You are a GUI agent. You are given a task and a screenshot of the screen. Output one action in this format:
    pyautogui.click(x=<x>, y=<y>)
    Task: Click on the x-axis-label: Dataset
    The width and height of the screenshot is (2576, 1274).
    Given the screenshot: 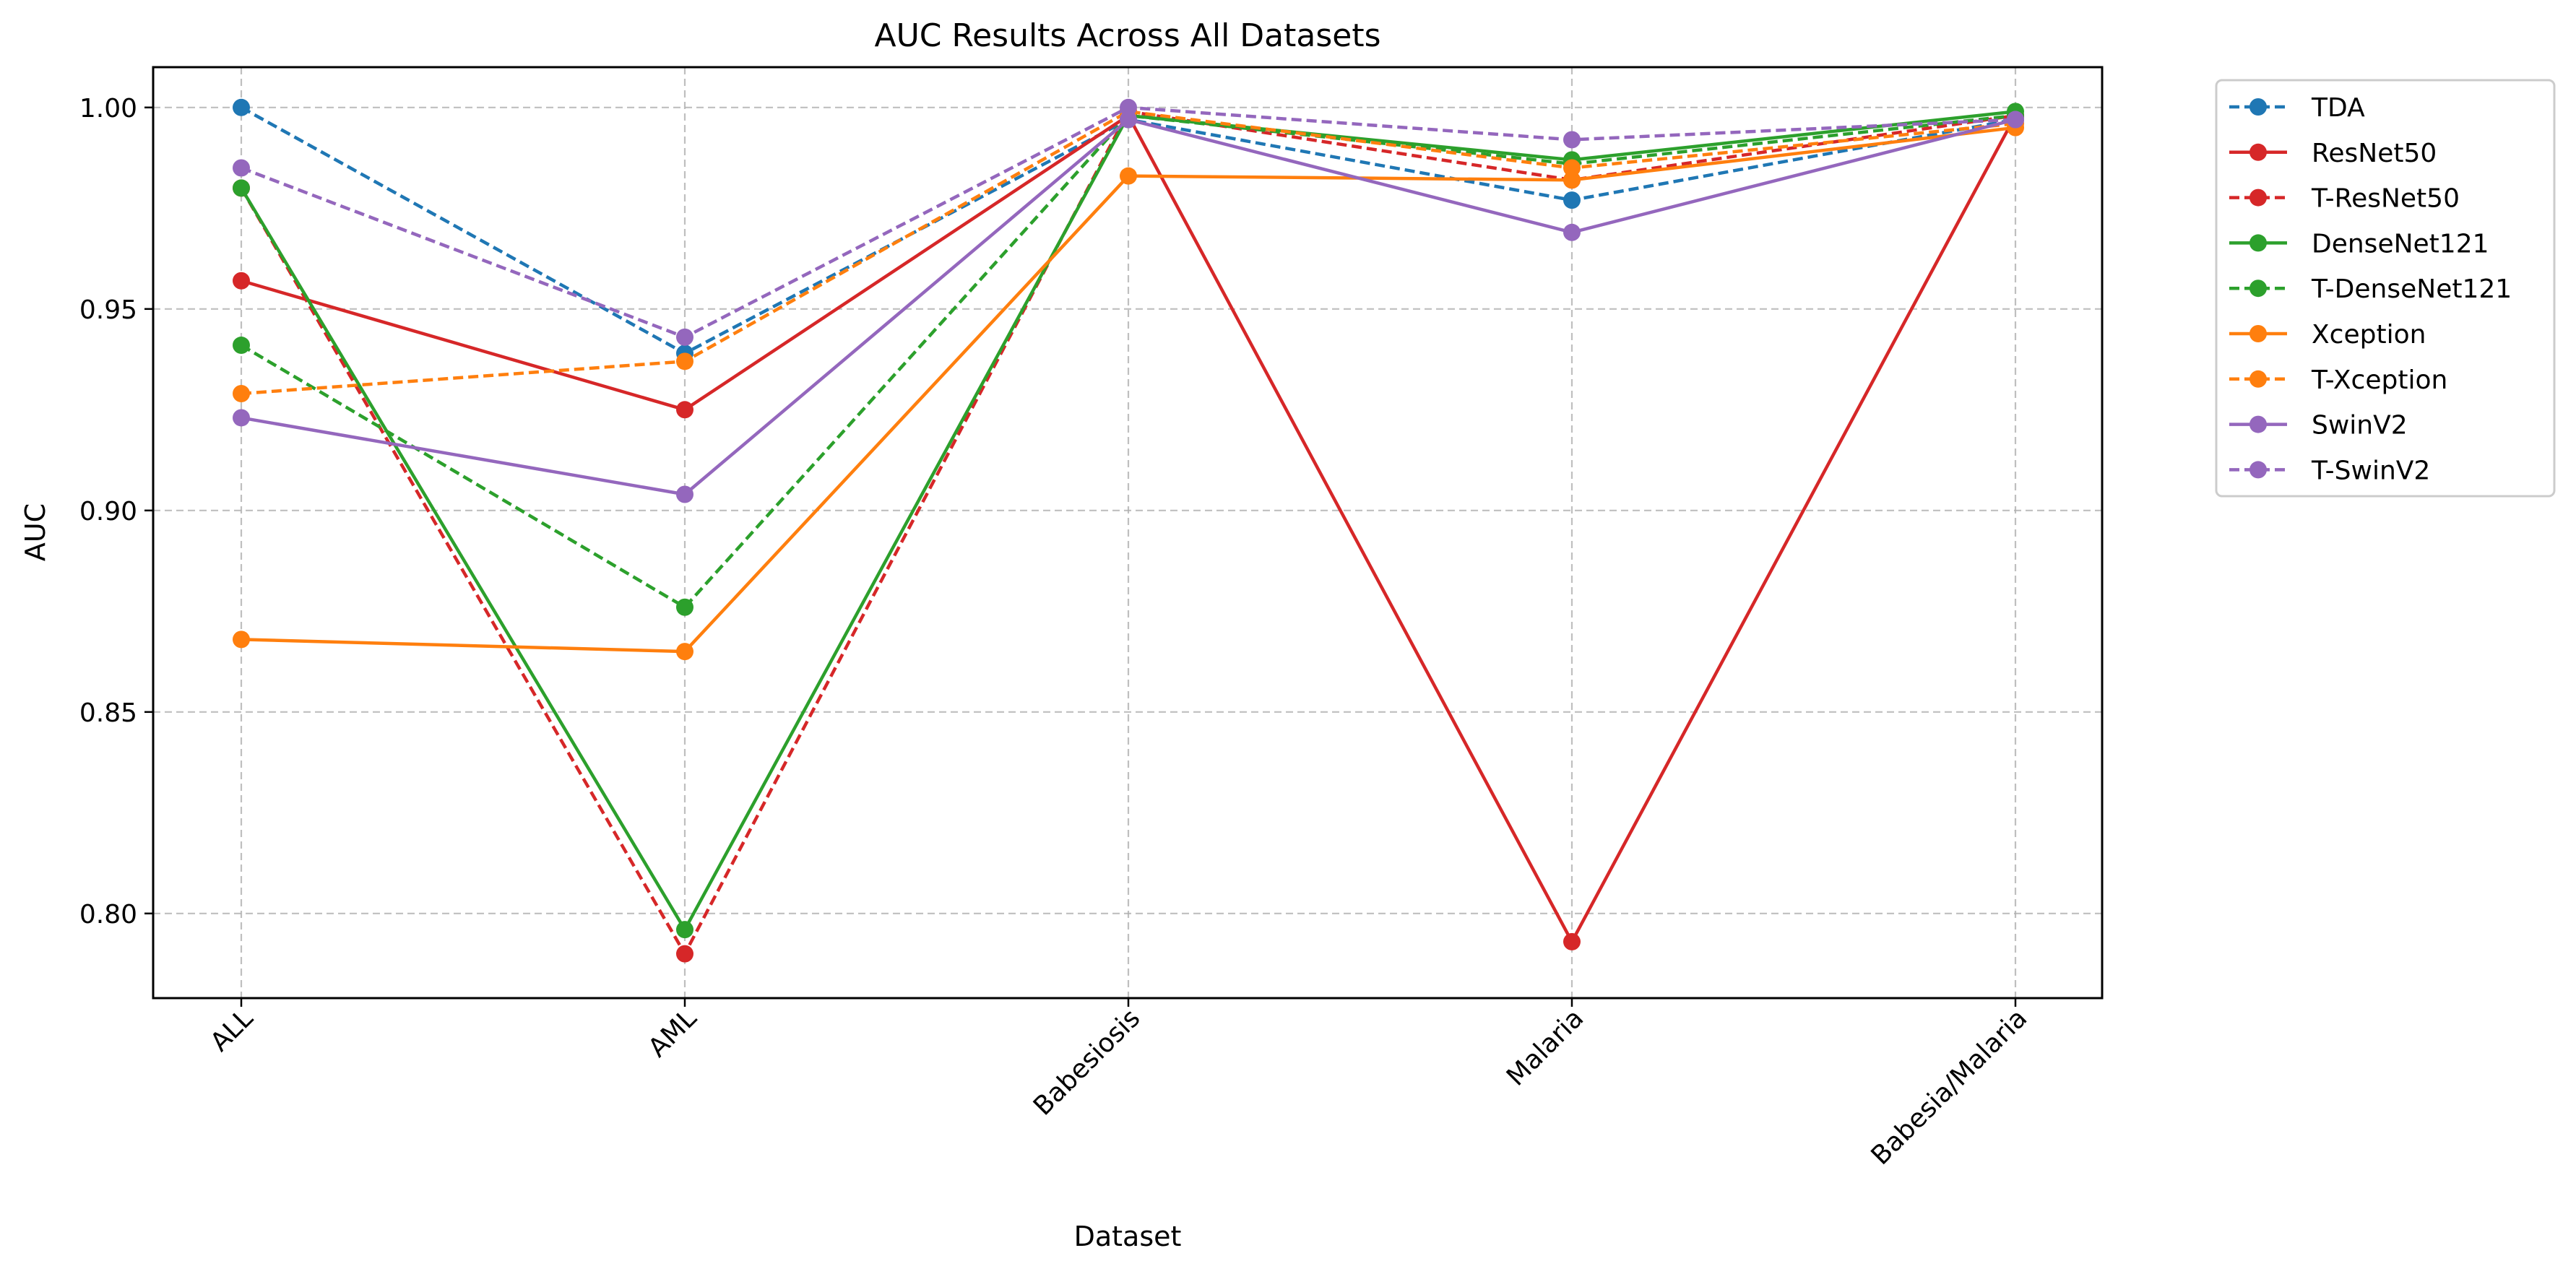 What is the action you would take?
    pyautogui.click(x=1128, y=1236)
    